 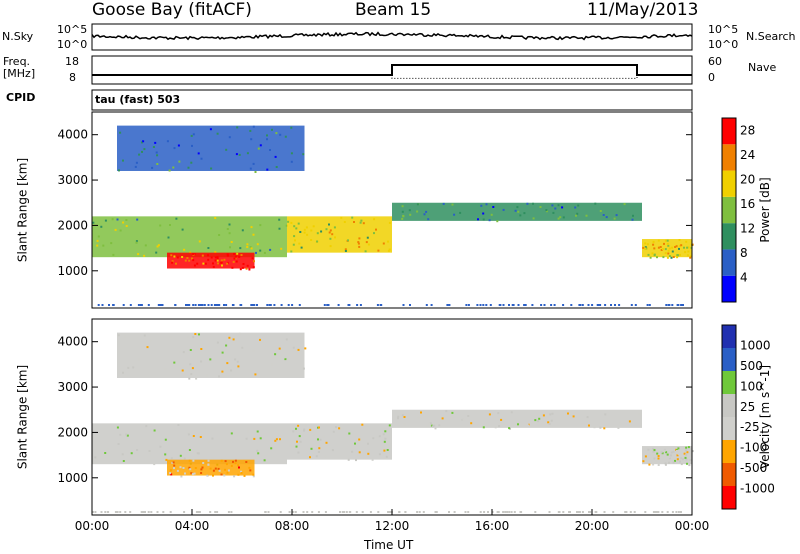 What do you see at coordinates (738, 210) in the screenshot?
I see `power-colorbar: 28 24 20 16 12 8 4` at bounding box center [738, 210].